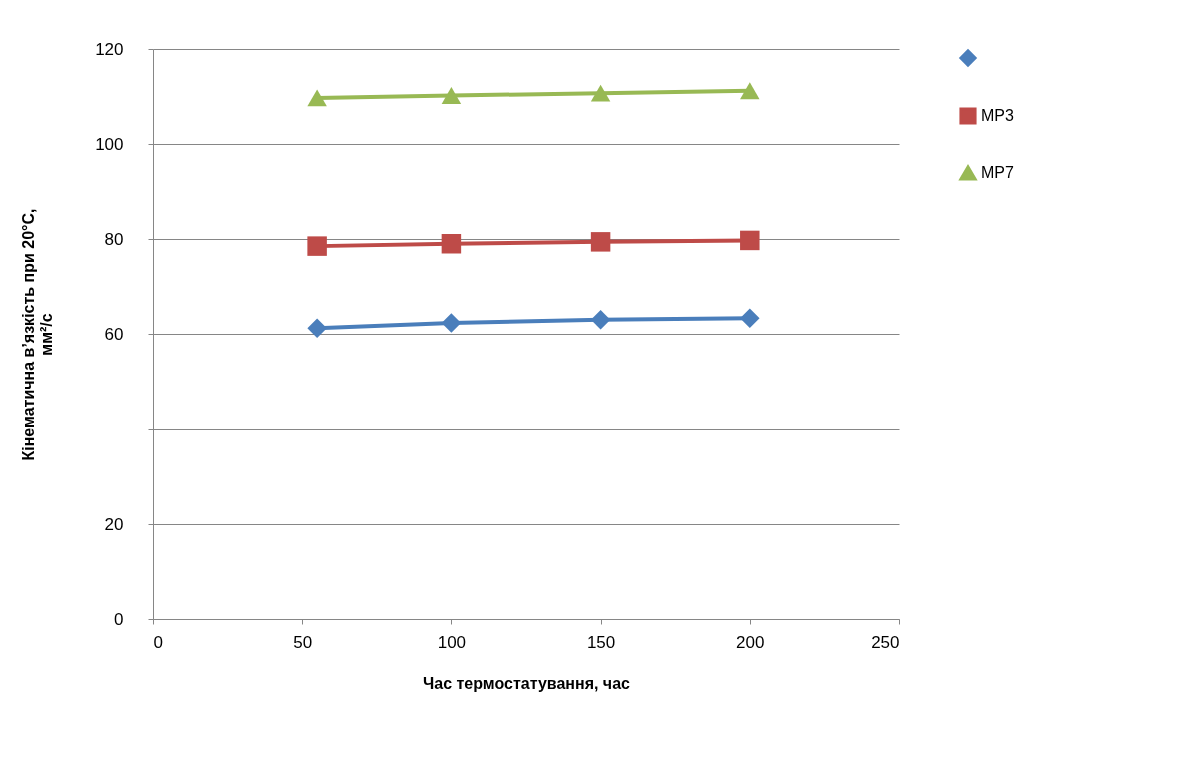 The height and width of the screenshot is (776, 1185). I want to click on legend-label: МР3, so click(997, 115).